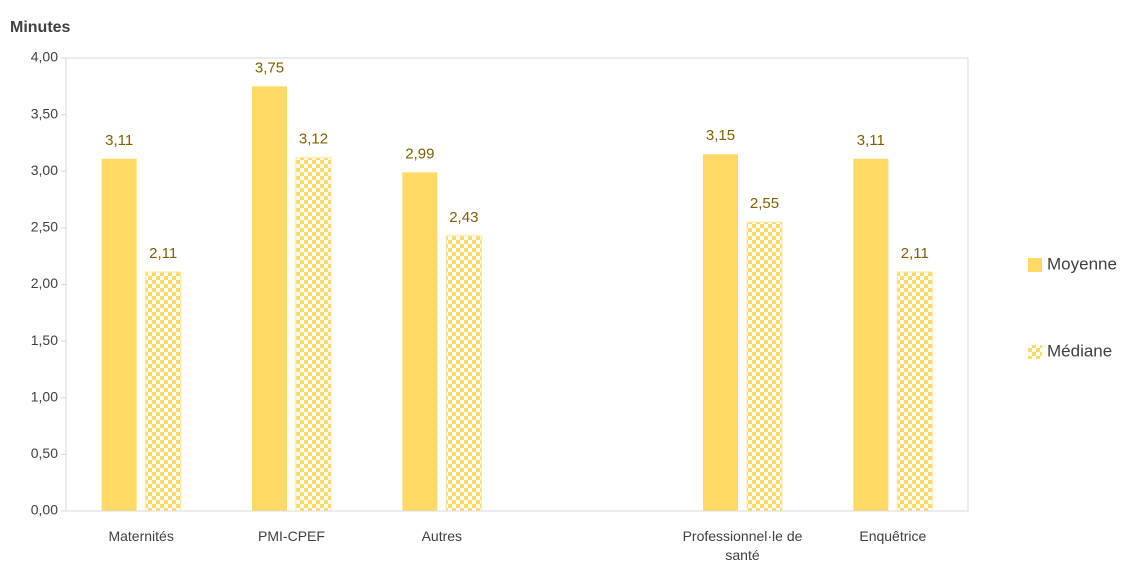  I want to click on x-tick-label: Enquêtrice, so click(893, 536).